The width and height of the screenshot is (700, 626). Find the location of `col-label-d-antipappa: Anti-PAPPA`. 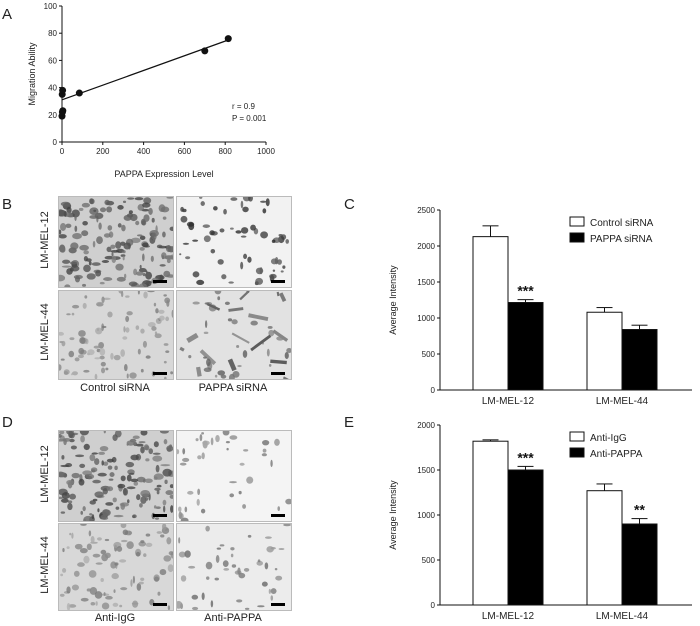

col-label-d-antipappa: Anti-PAPPA is located at coordinates (233, 618).